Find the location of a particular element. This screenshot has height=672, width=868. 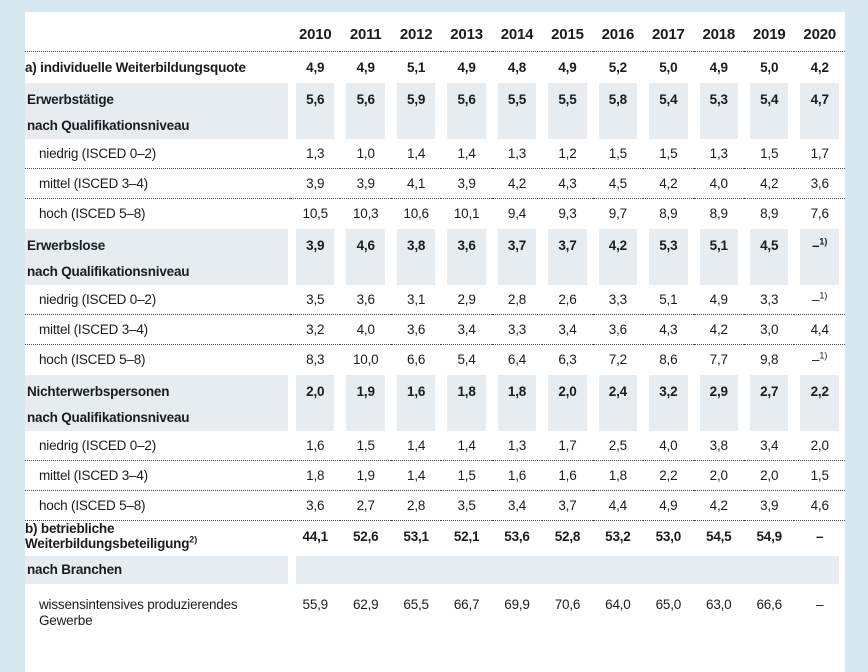

value-cell: 10,0 is located at coordinates (365, 360).